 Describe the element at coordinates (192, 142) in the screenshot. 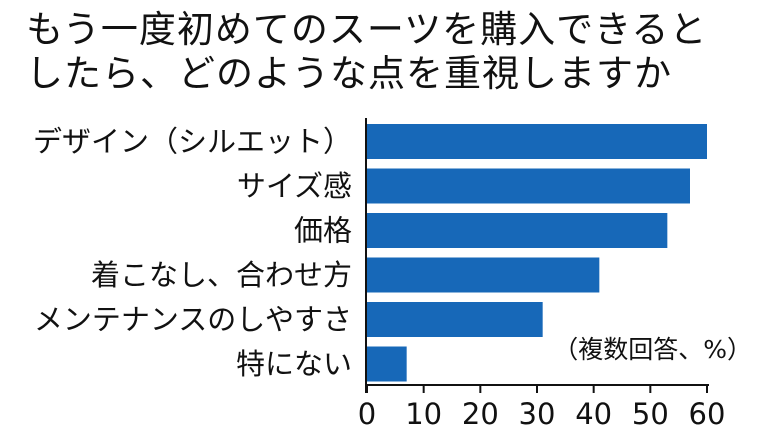

I see `category-label-0: デザイン（シルエット）` at that location.